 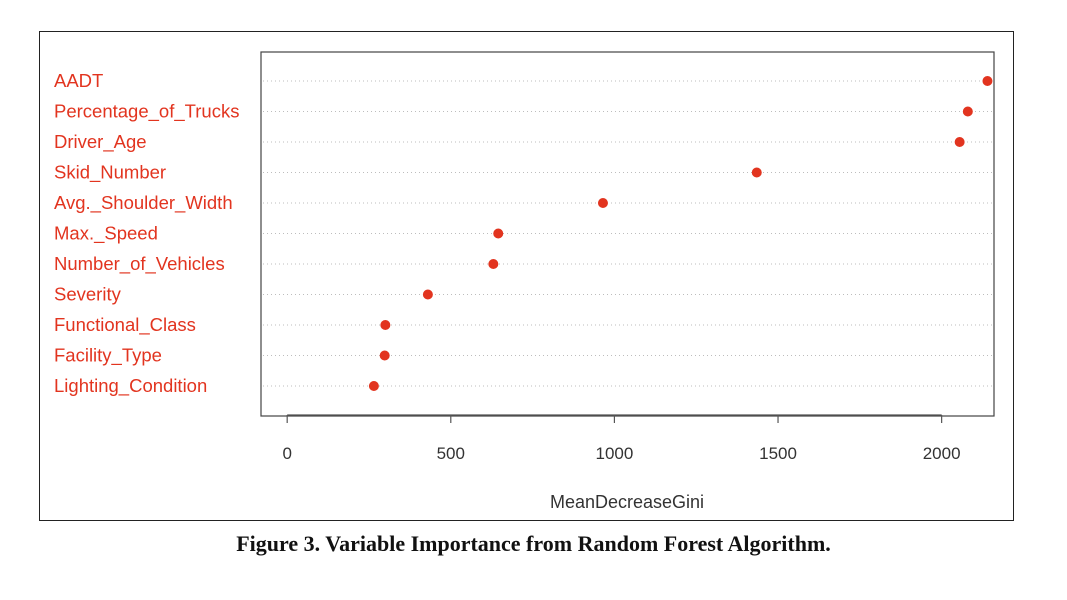 What do you see at coordinates (100, 142) in the screenshot?
I see `category-label: Driver_Age` at bounding box center [100, 142].